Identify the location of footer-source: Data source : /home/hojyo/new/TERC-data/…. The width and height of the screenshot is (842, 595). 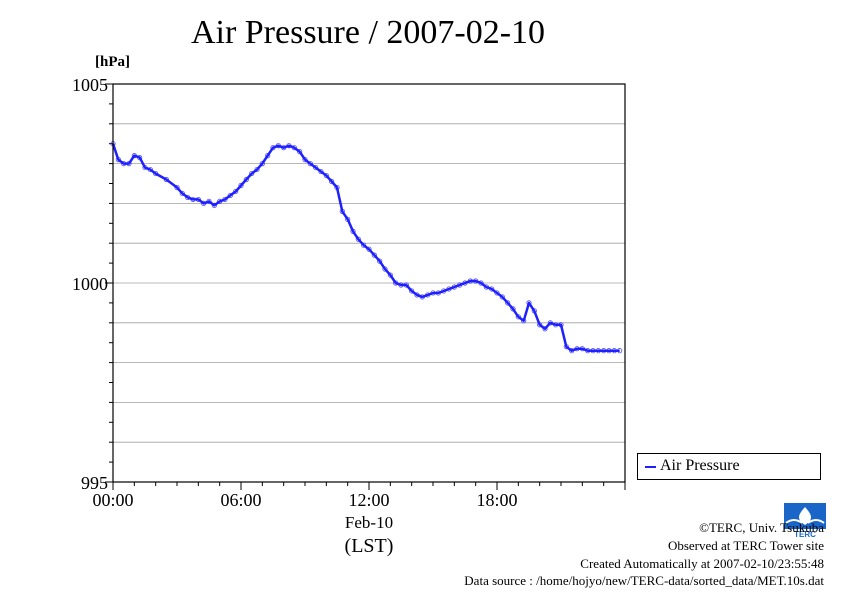
(644, 580).